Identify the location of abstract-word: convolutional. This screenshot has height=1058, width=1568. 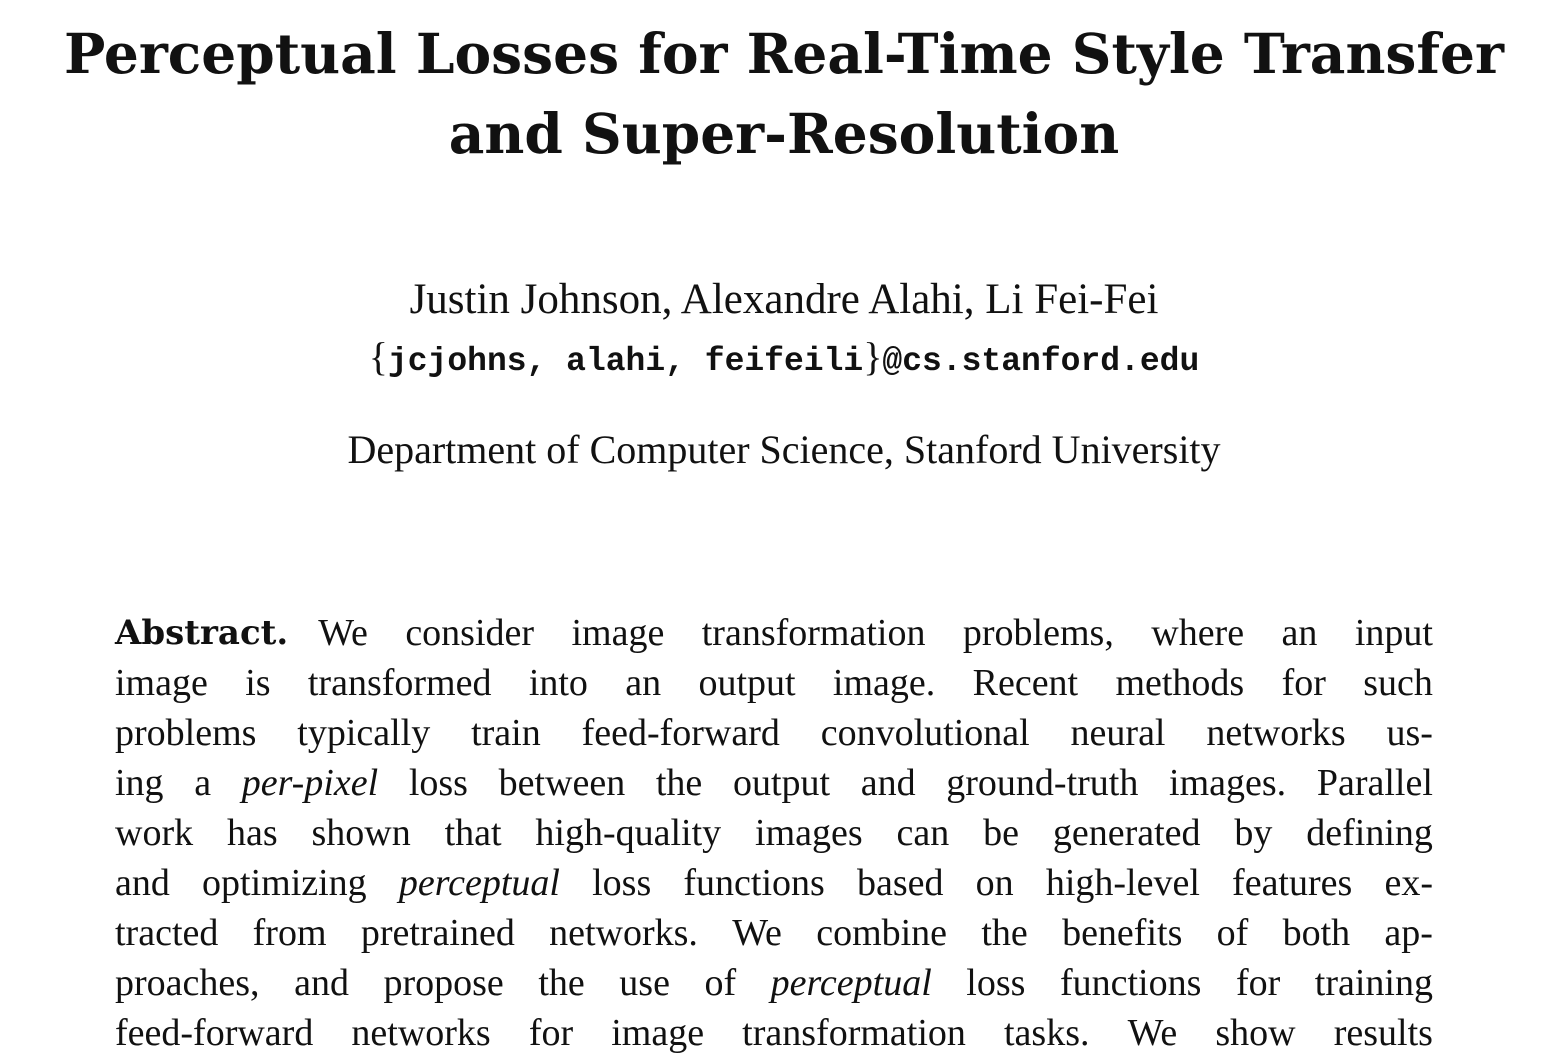
(925, 733).